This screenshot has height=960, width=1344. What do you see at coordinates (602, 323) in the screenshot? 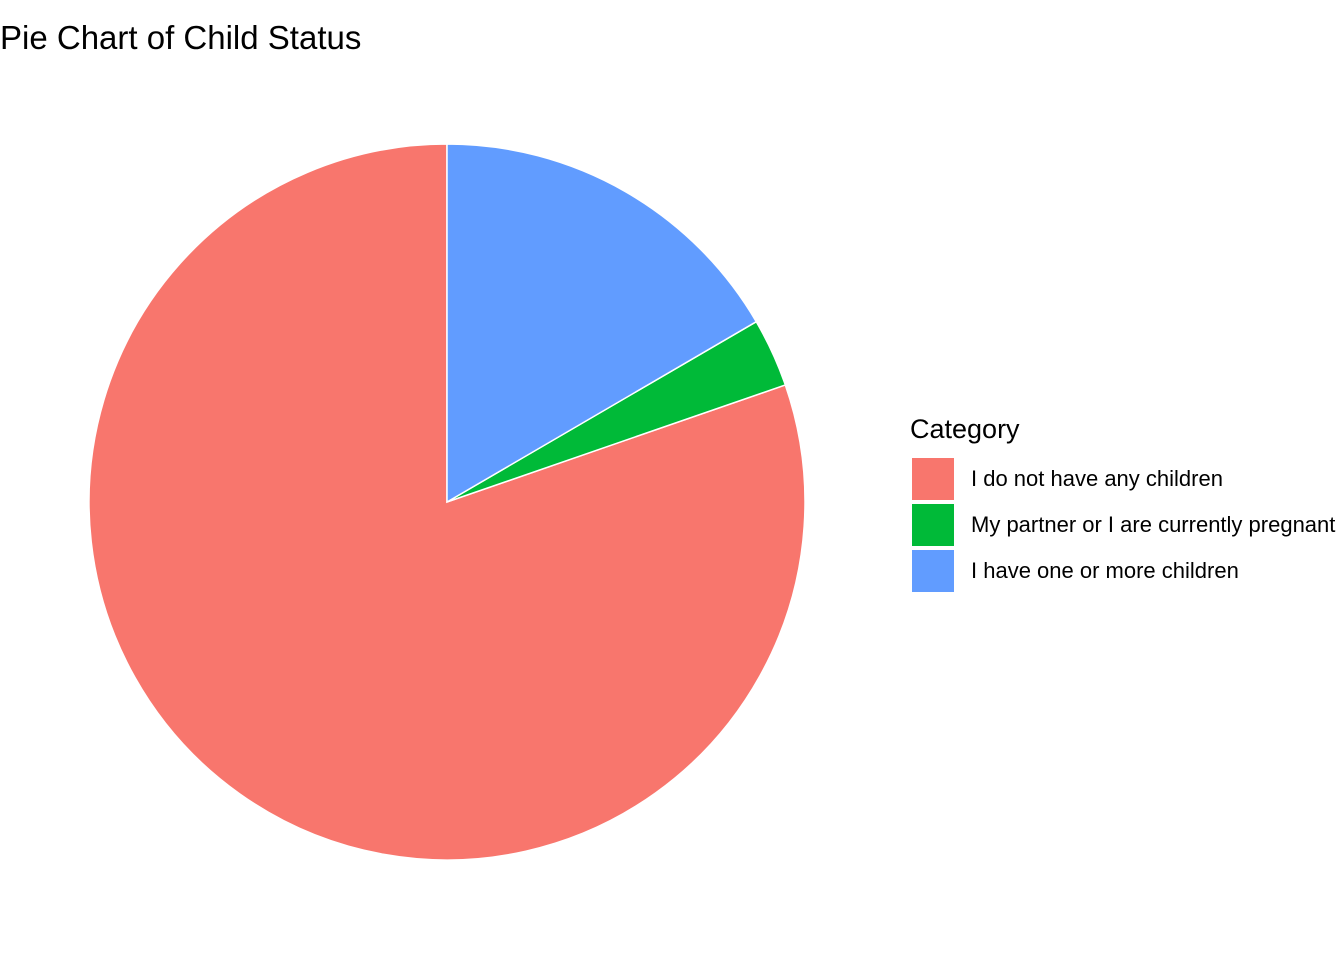
I see `pie-slice` at bounding box center [602, 323].